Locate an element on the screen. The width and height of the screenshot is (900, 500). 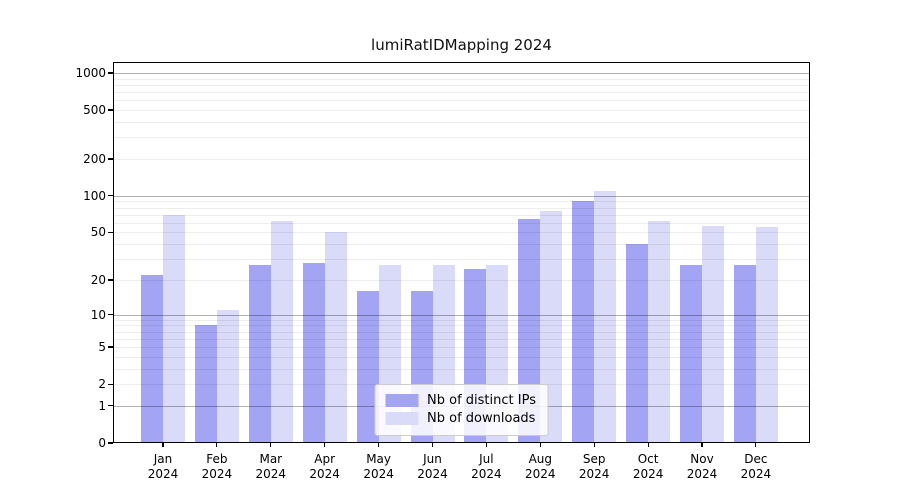
bar-distinct-ips-dec is located at coordinates (744, 353).